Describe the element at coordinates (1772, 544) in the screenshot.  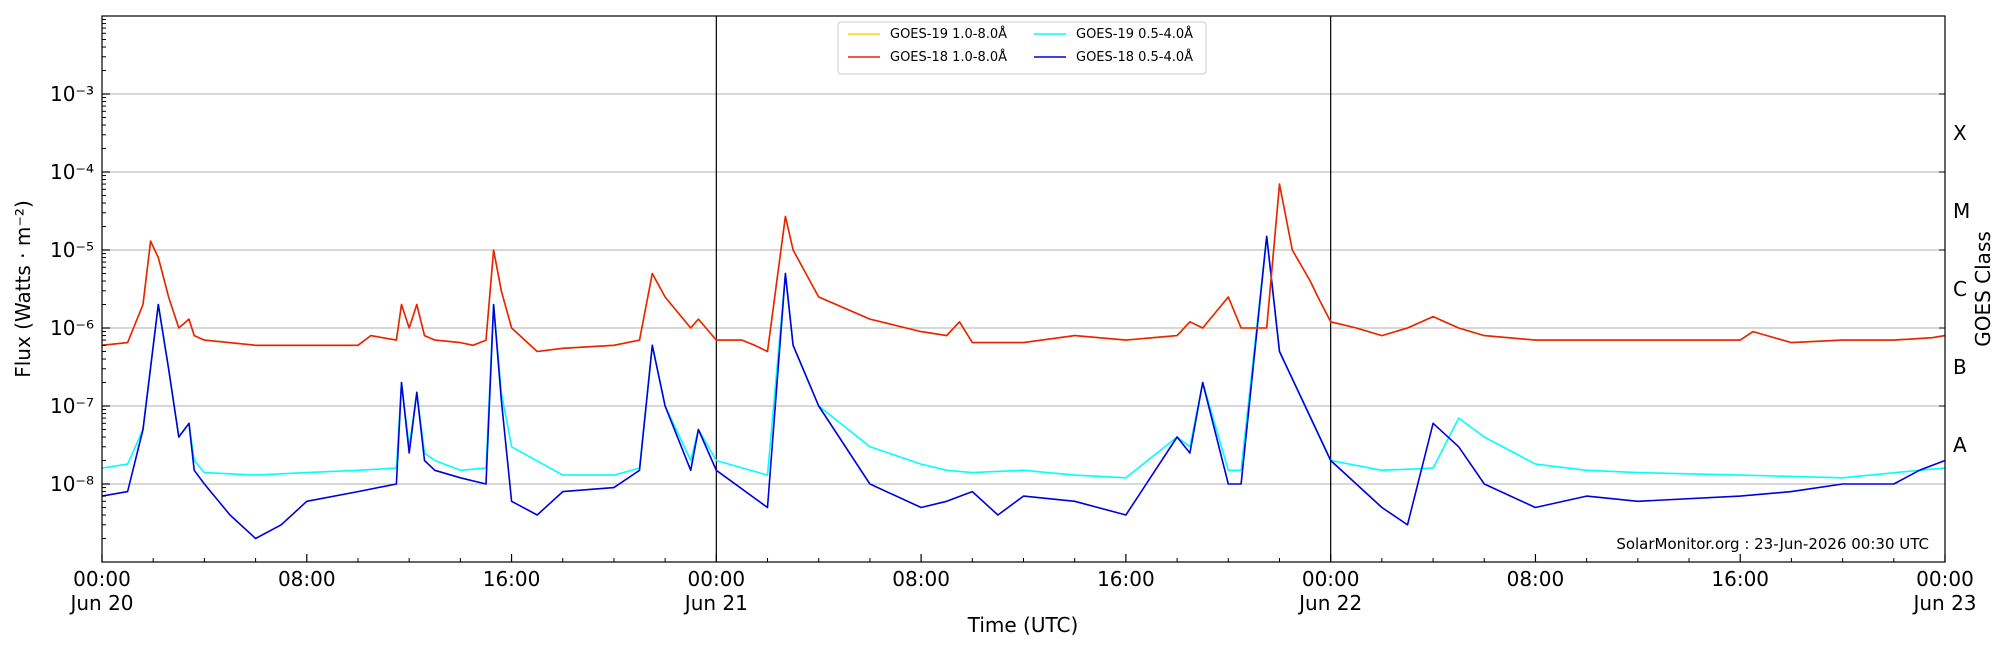
I see `credit-text: SolarMonitor.org : 23-Jun-2026 00:30 UTC` at that location.